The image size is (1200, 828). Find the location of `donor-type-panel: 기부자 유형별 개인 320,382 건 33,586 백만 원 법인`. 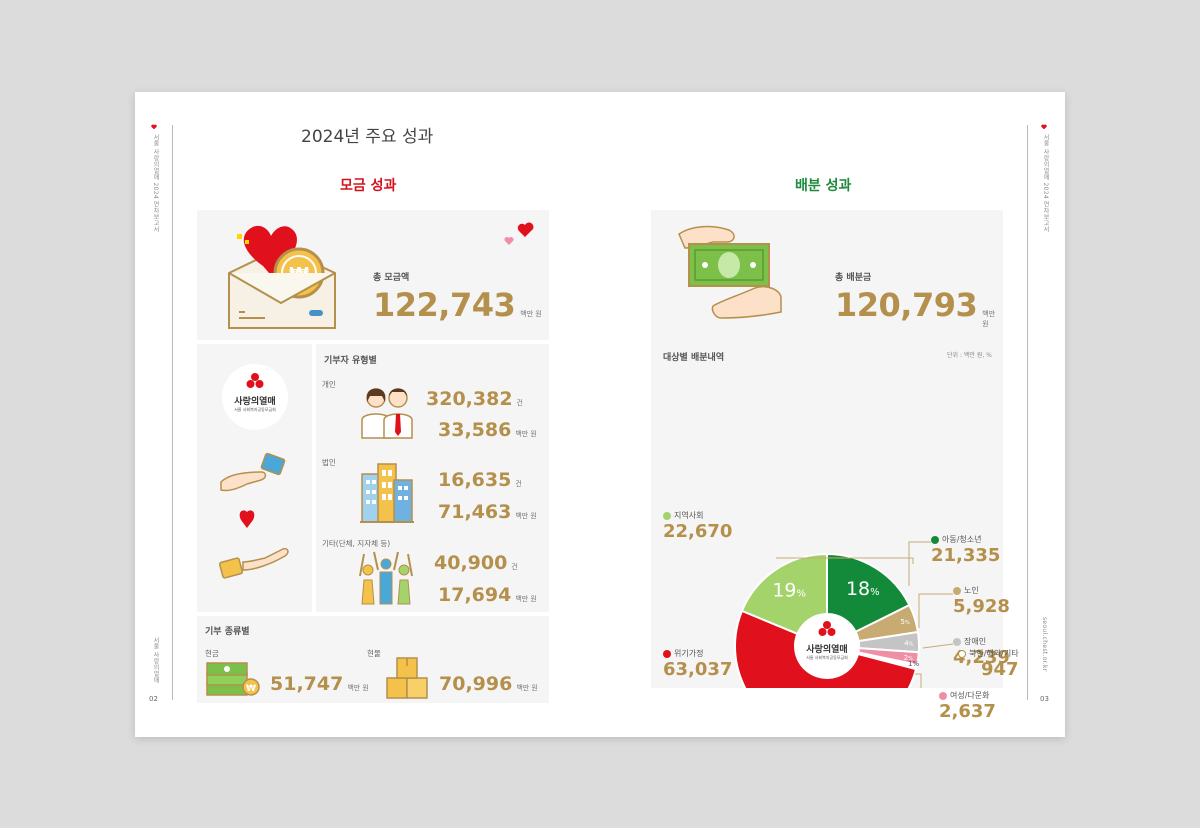

donor-type-panel: 기부자 유형별 개인 320,382 건 33,586 백만 원 법인 is located at coordinates (432, 478).